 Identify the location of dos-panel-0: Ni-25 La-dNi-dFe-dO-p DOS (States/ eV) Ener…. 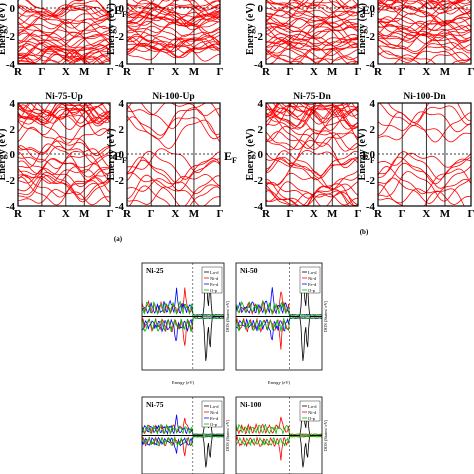
(185, 323).